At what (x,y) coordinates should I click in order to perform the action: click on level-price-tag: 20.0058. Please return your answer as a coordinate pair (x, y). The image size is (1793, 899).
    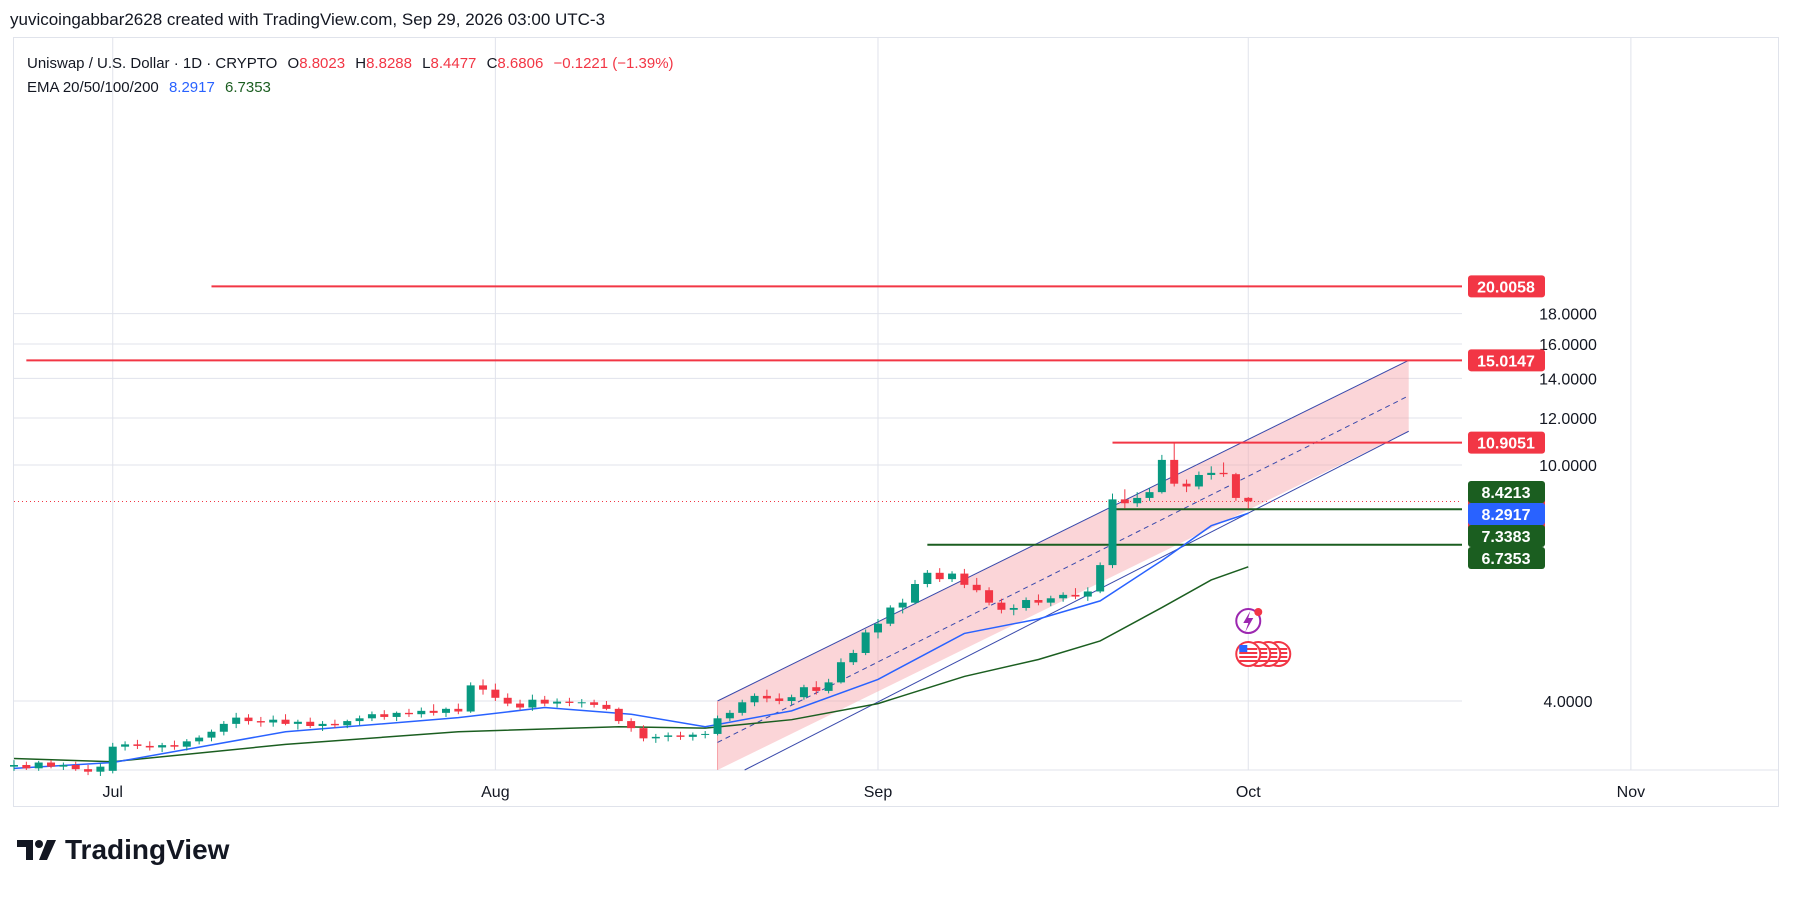
    Looking at the image, I should click on (1506, 287).